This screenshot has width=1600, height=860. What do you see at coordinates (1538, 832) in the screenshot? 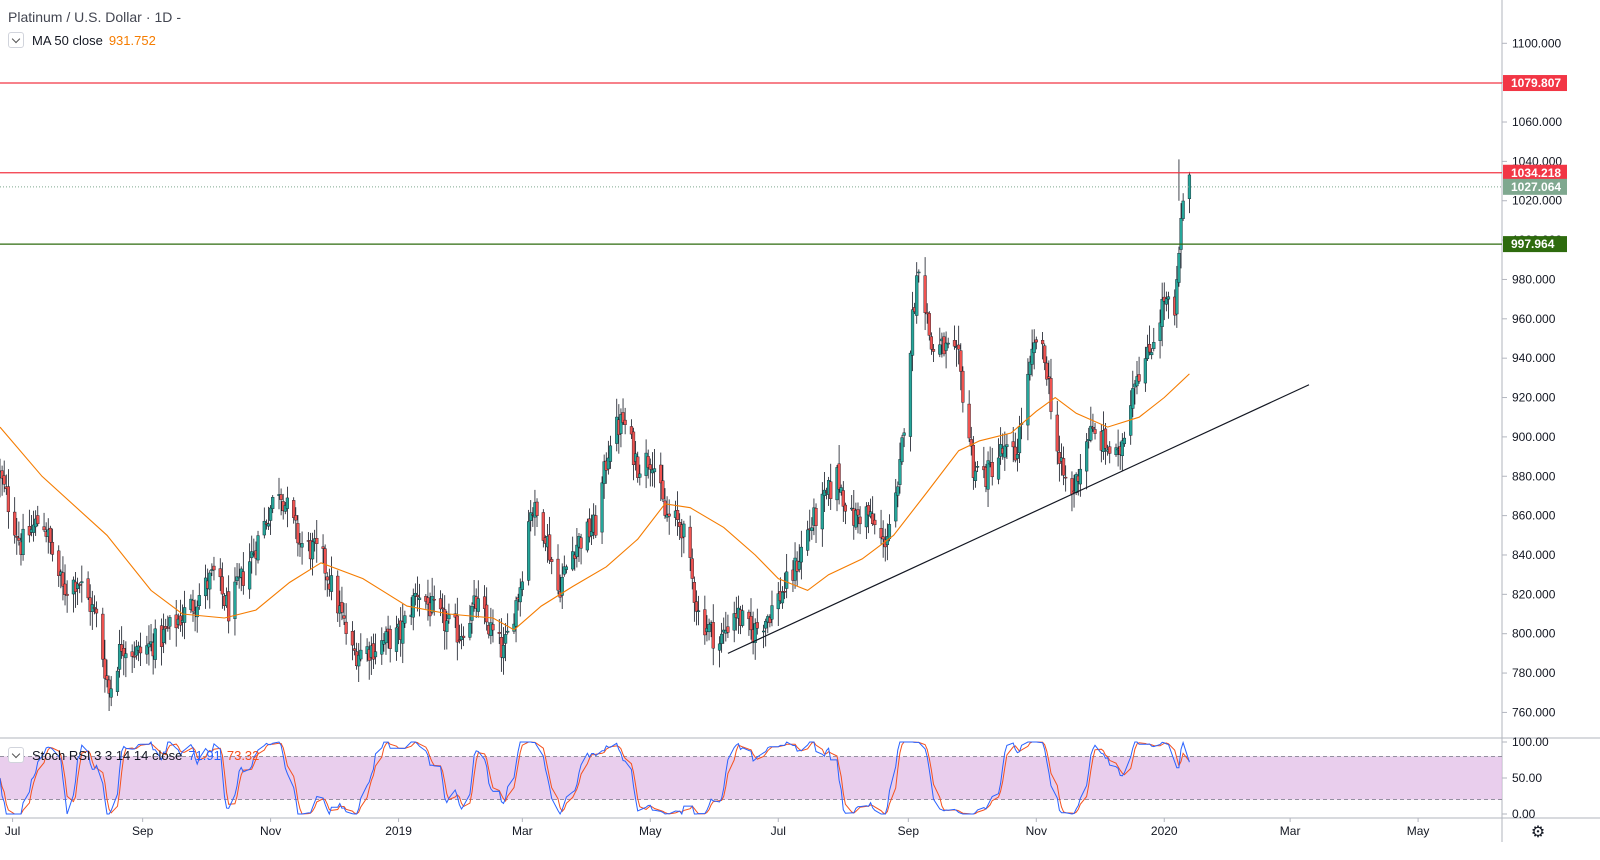
I see `gear-icon: ⚙` at bounding box center [1538, 832].